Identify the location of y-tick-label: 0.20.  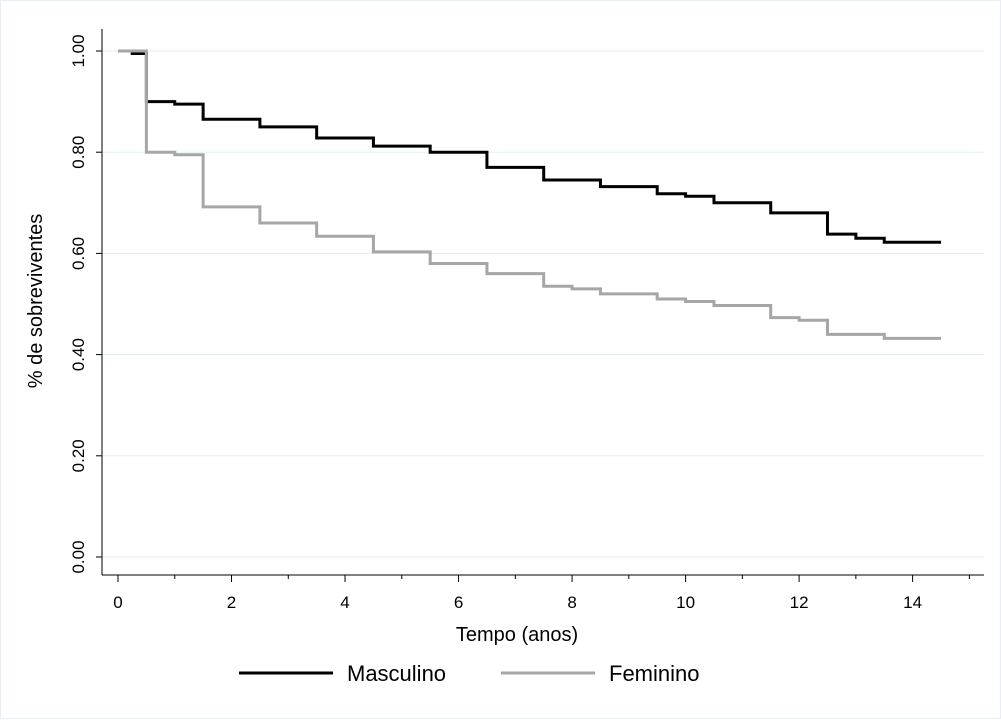
(78, 455).